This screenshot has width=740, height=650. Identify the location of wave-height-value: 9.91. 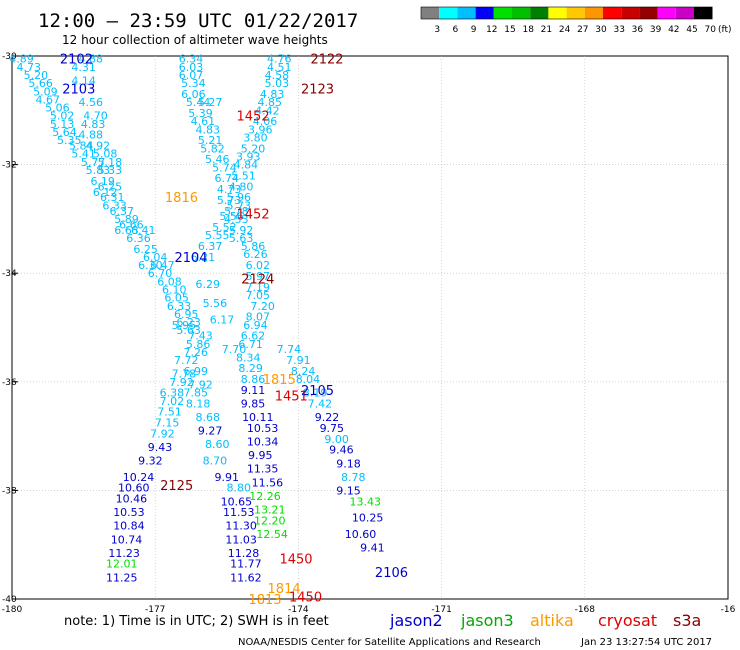
(227, 477).